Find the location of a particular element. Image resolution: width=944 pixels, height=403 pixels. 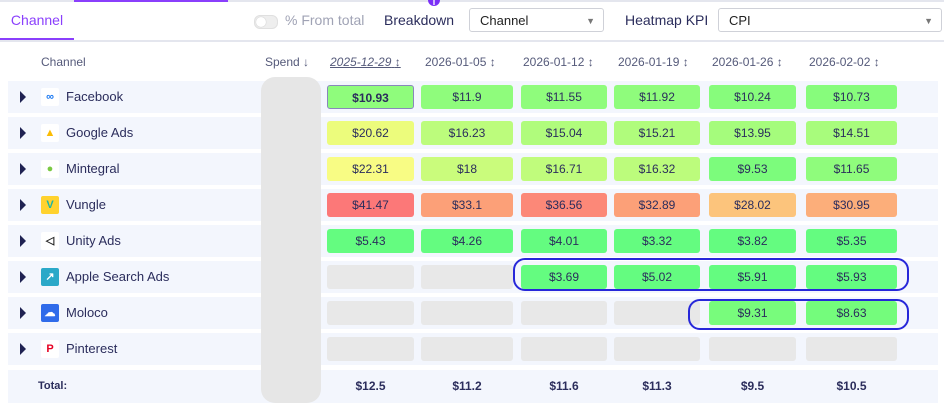

channel-name: Facebook is located at coordinates (95, 96).